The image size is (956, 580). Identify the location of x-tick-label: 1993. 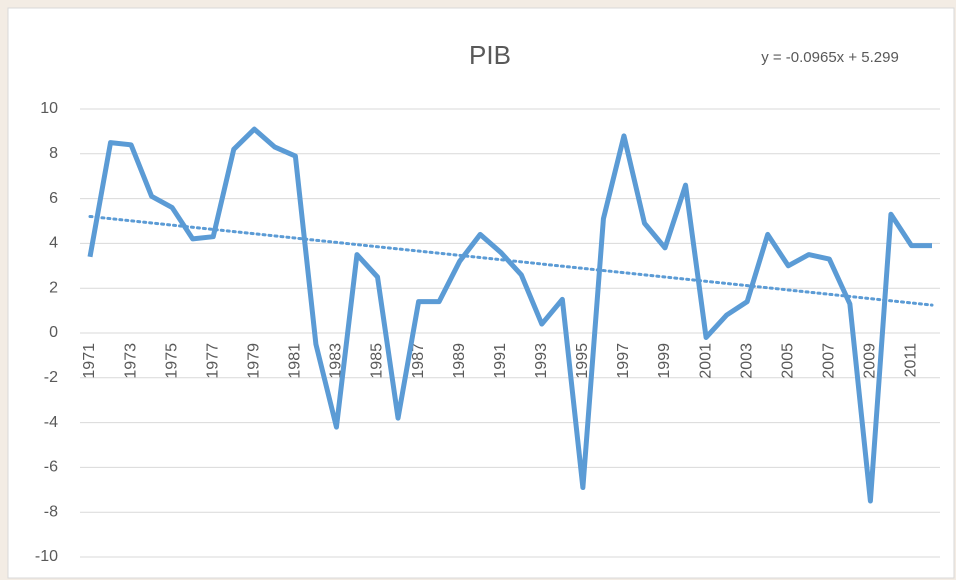
(541, 361).